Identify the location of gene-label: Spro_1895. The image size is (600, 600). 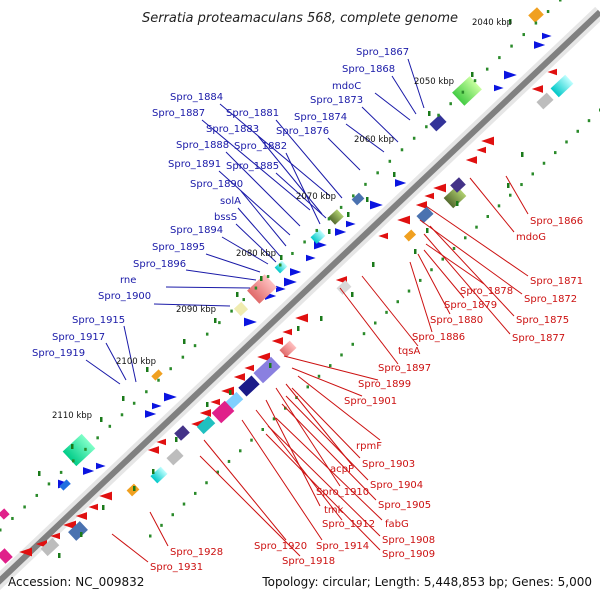
(178, 247).